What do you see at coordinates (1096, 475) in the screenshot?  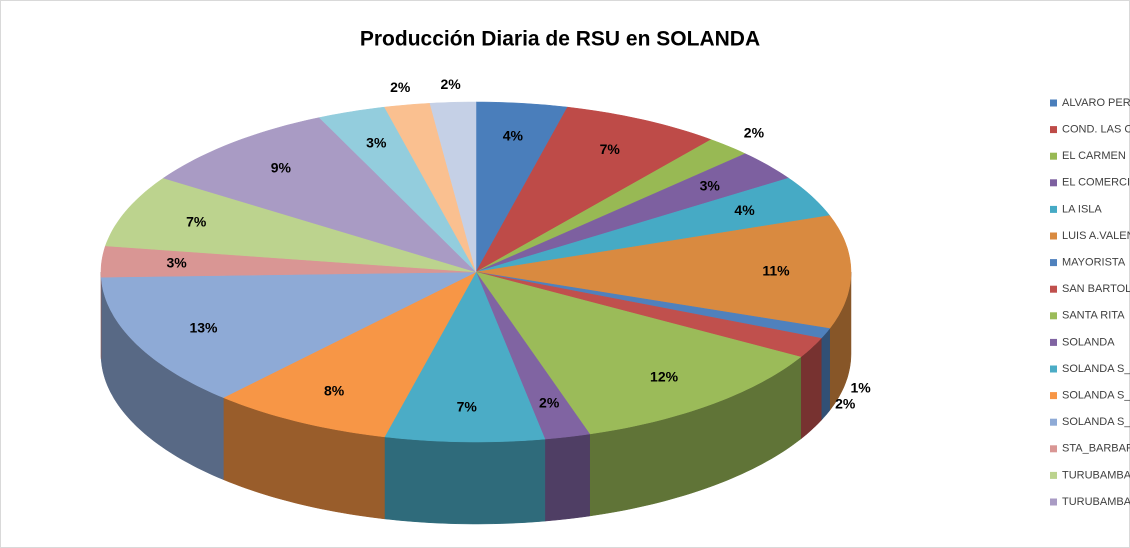 I see `legend-label: TURUBAMBA ALTO` at bounding box center [1096, 475].